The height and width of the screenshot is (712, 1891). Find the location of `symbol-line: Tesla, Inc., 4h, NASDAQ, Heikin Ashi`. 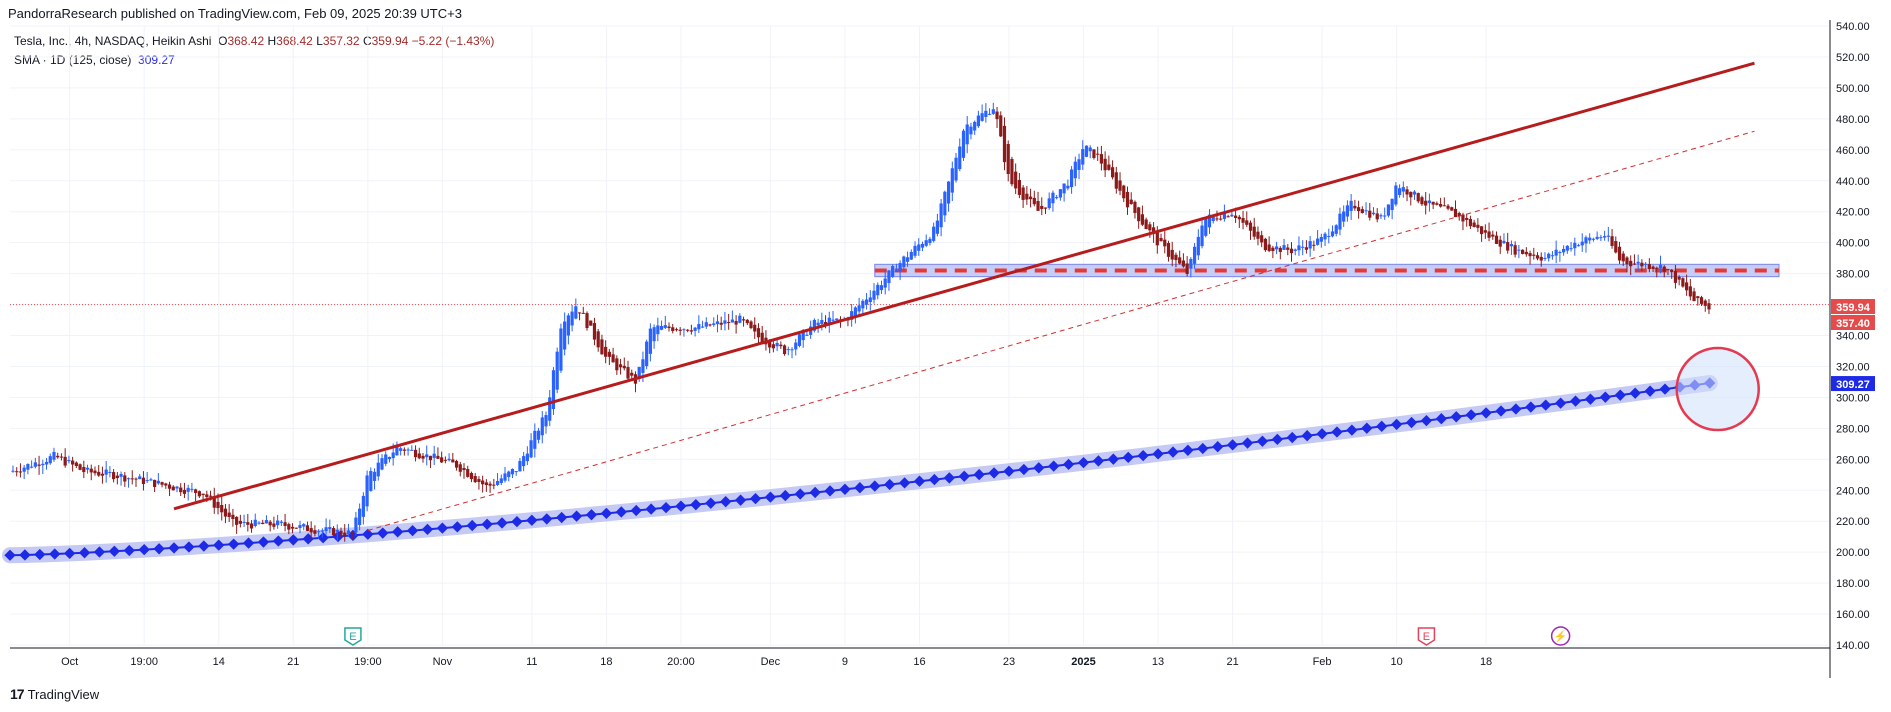

symbol-line: Tesla, Inc., 4h, NASDAQ, Heikin Ashi is located at coordinates (113, 41).